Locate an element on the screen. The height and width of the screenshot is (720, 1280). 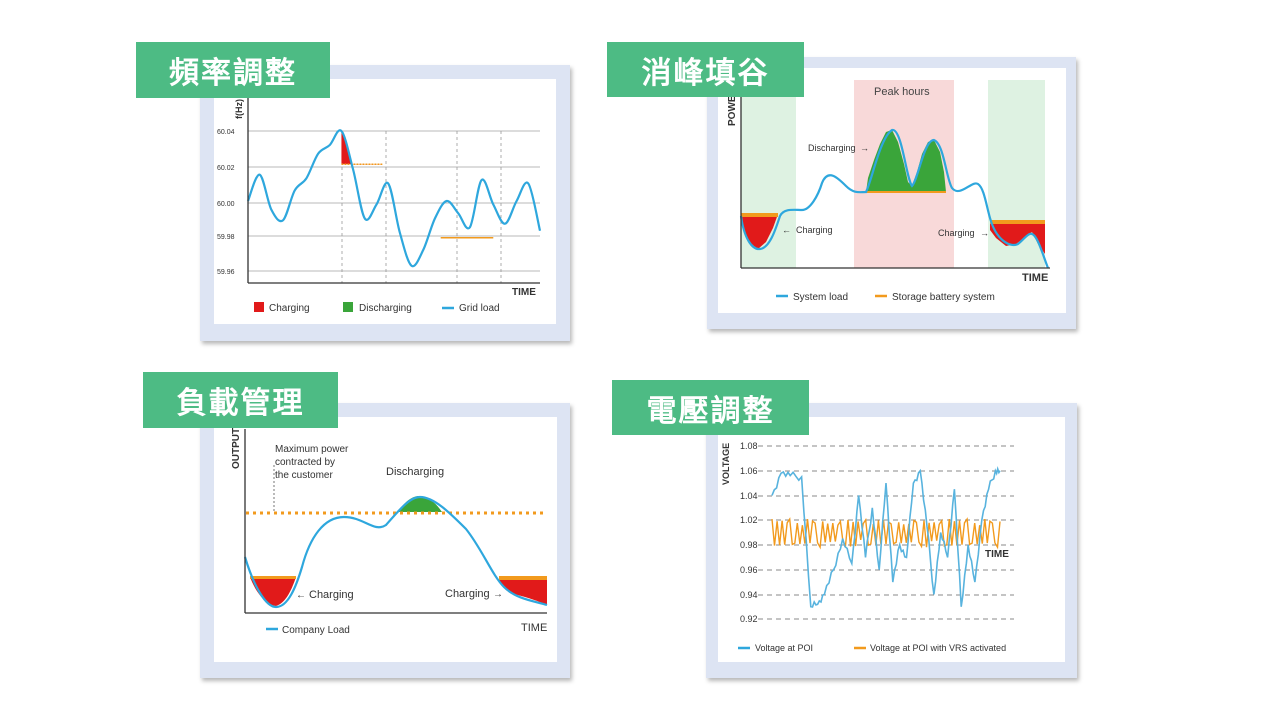
peak-hours-label: Peak hours is located at coordinates (902, 92).